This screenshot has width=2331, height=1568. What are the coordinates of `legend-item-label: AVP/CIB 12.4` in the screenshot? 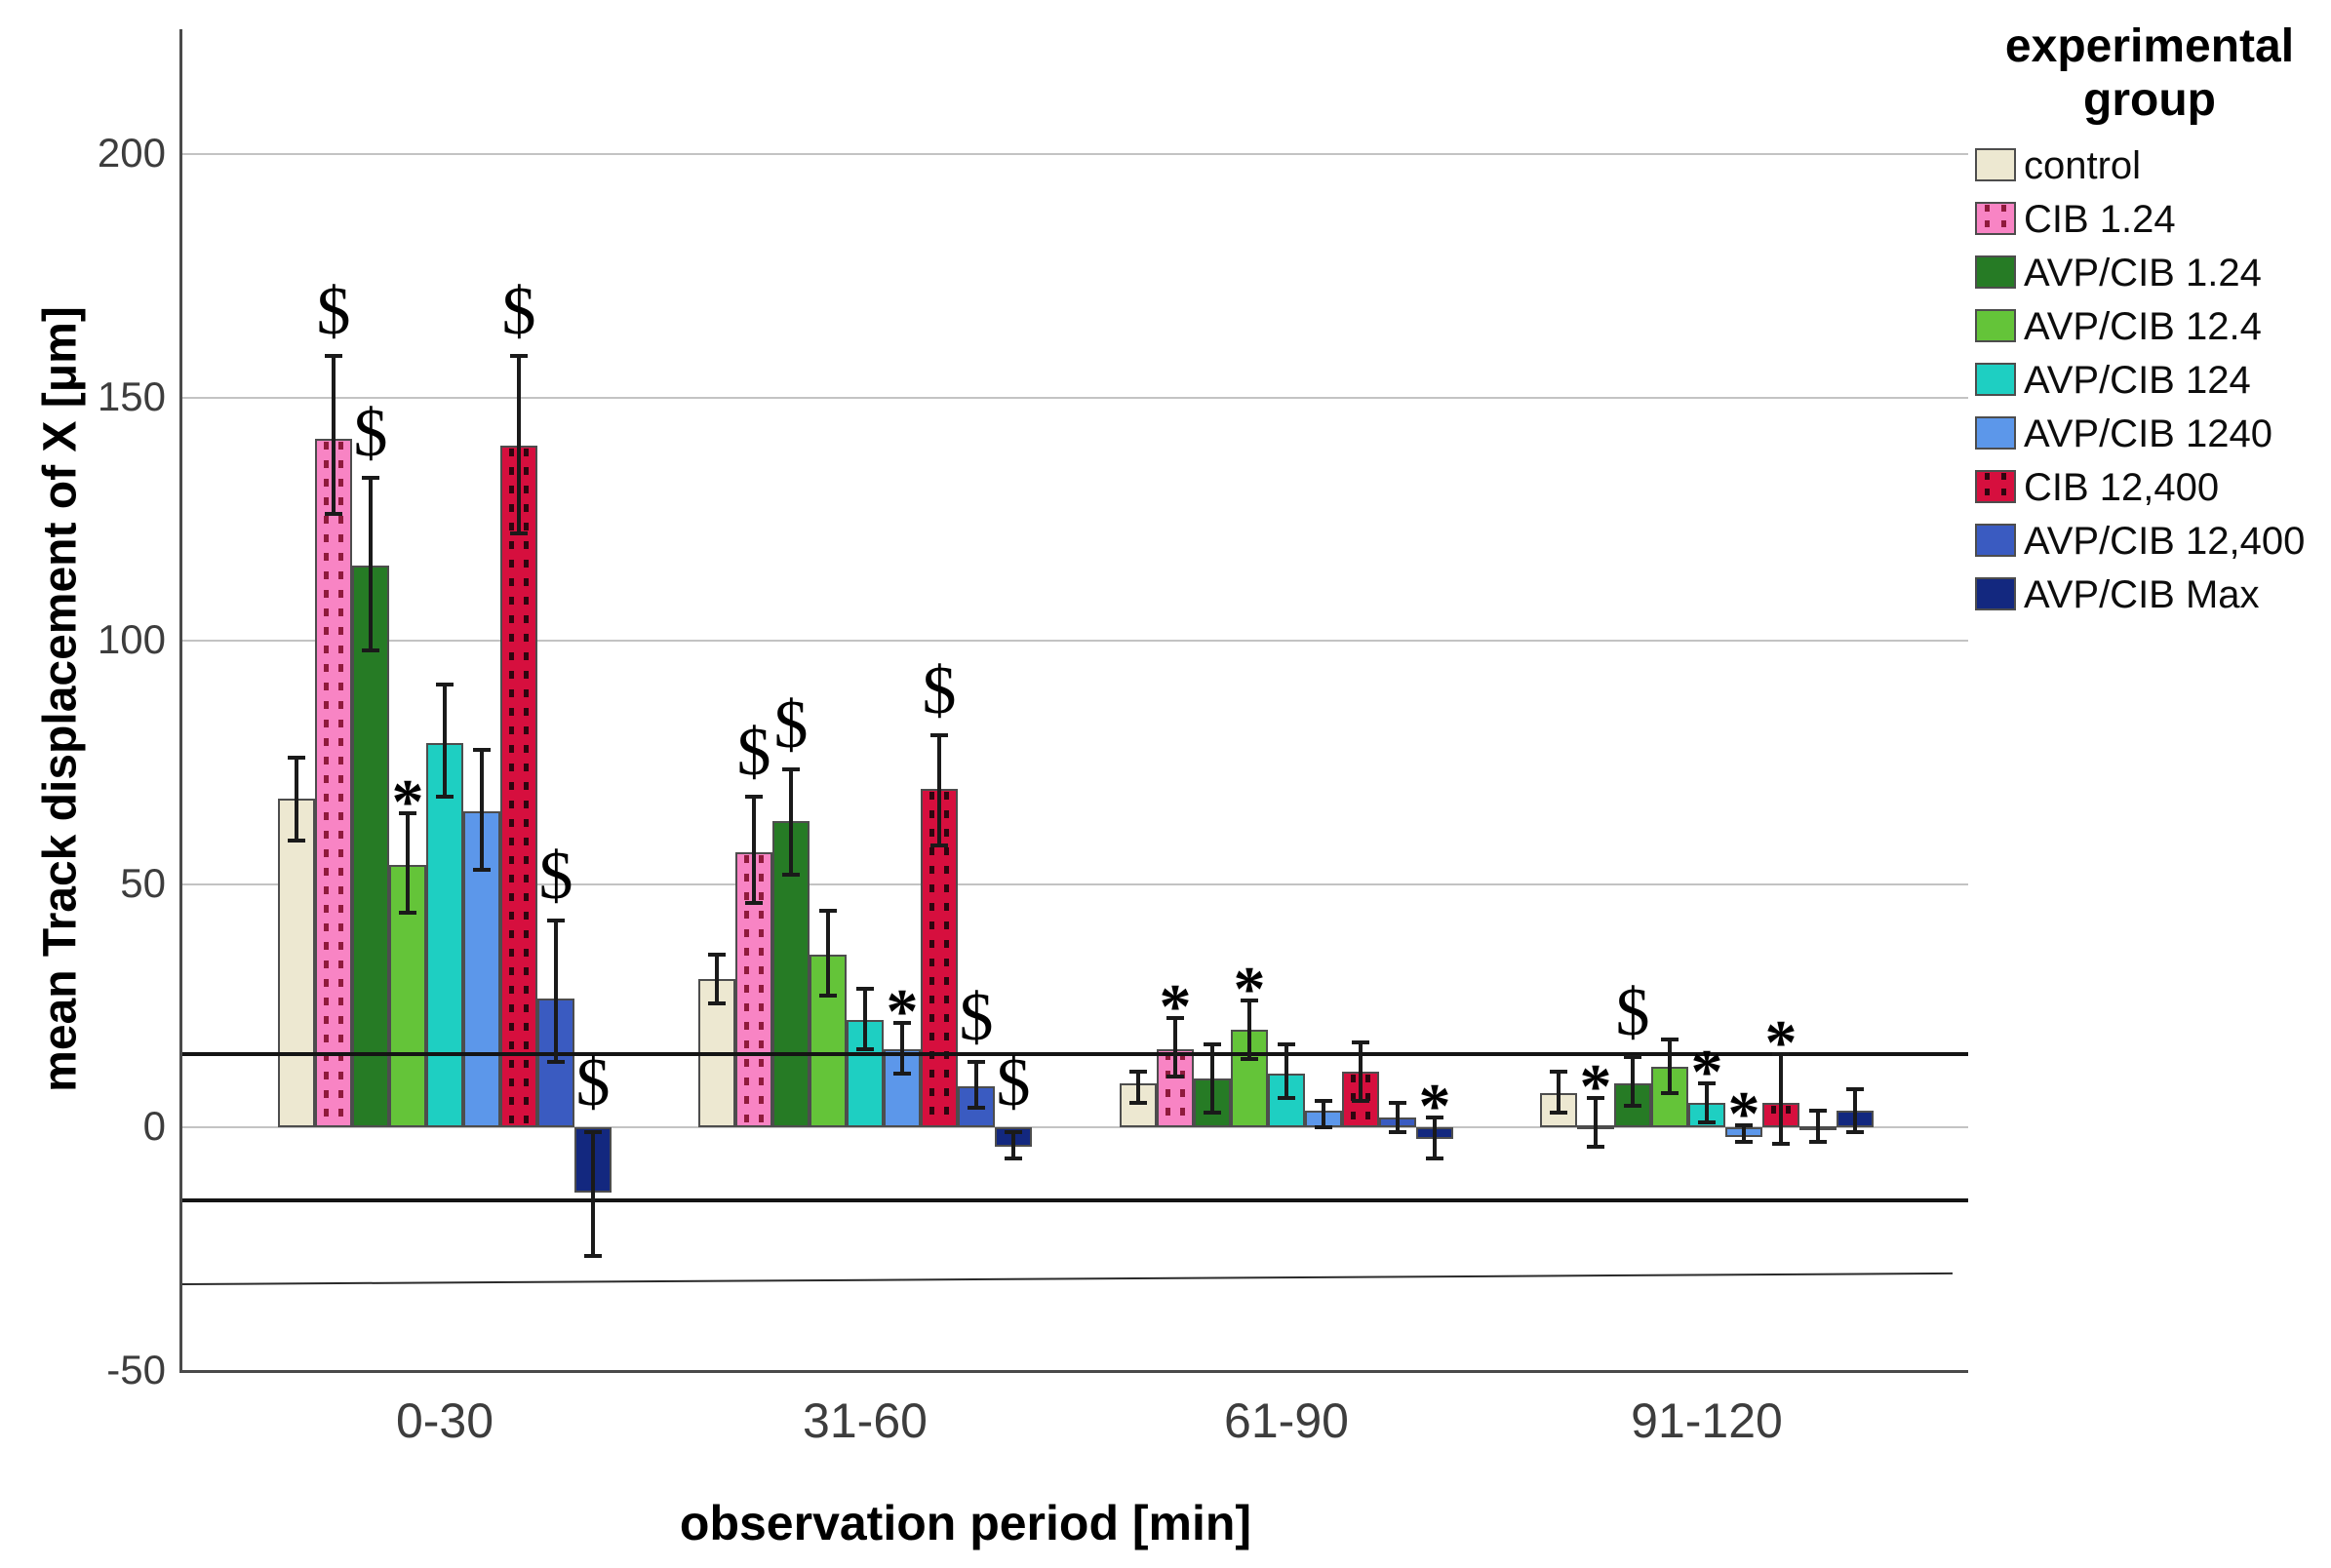 It's located at (2143, 327).